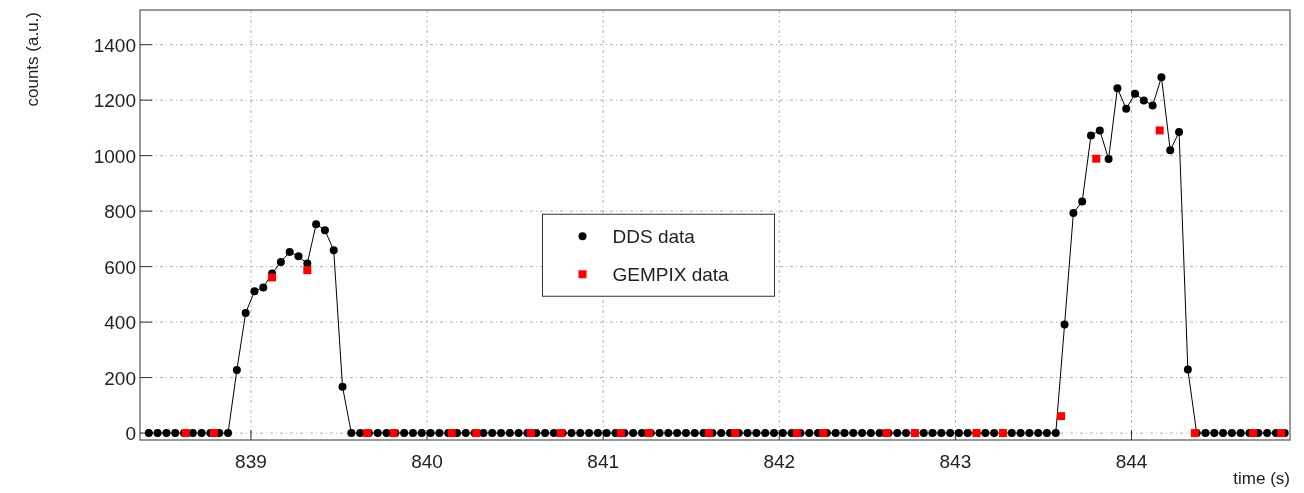 Image resolution: width=1304 pixels, height=493 pixels. I want to click on x-tick-label: 842, so click(779, 461).